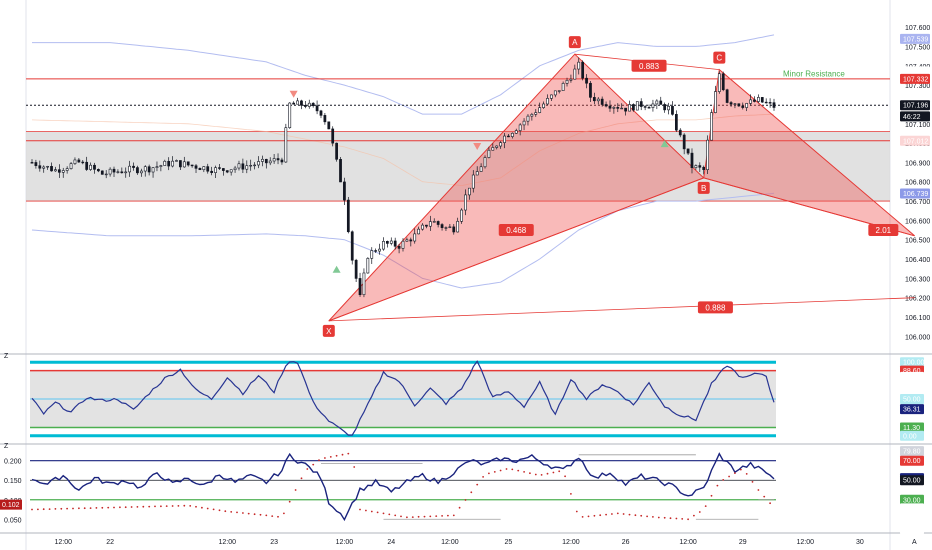 The height and width of the screenshot is (550, 932). Describe the element at coordinates (915, 38) in the screenshot. I see `price-badge: 107.539` at that location.